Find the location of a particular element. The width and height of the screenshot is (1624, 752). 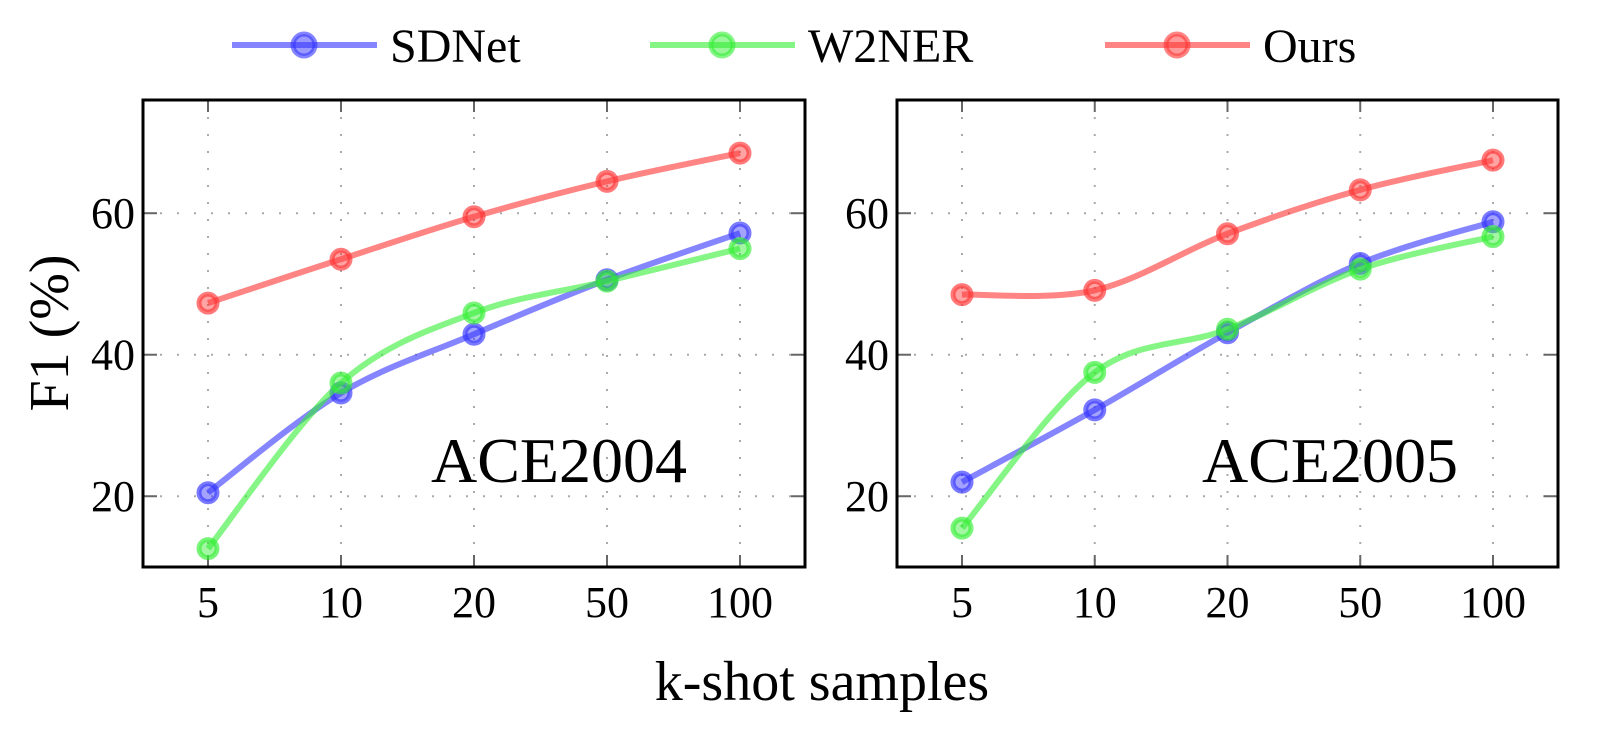

legend: SDNet W2NER Ours is located at coordinates (794, 46).